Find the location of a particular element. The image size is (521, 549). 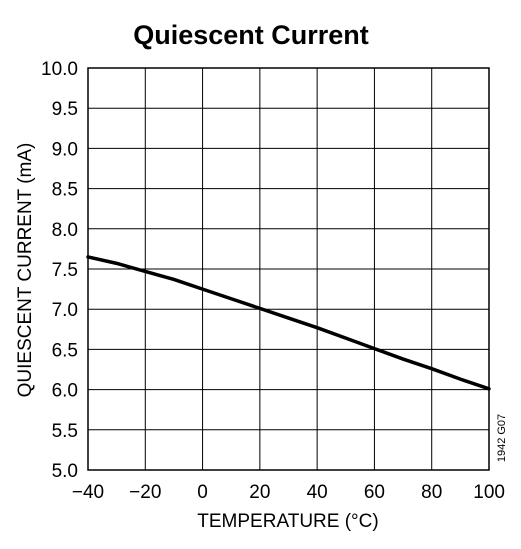

y-tick-label: 10.0 is located at coordinates (59, 69).